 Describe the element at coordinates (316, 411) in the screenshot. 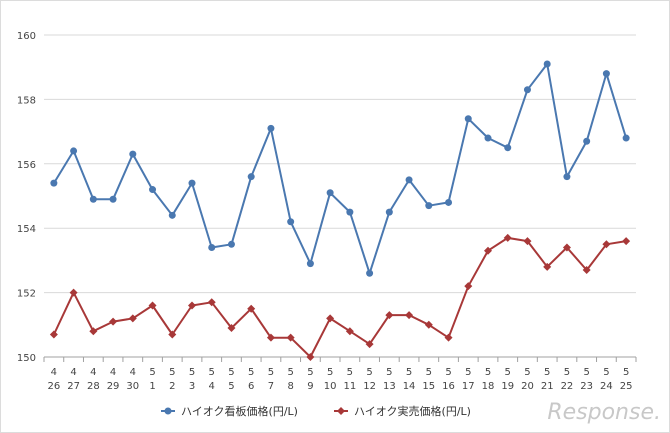

I see `legend: ハイオク看板価格(円/L) ハイオク実売価格(円/L)` at that location.